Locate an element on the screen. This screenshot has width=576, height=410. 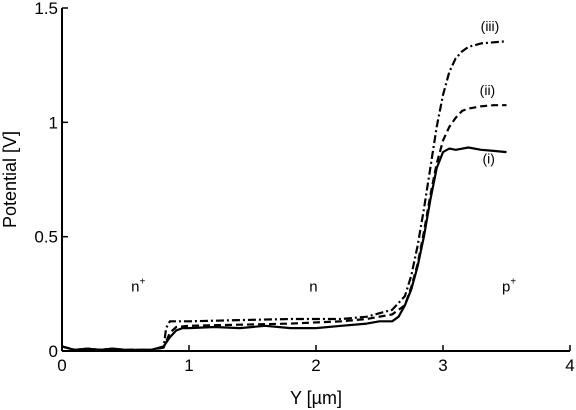
y-tick-label: 1.5 is located at coordinates (46, 9).